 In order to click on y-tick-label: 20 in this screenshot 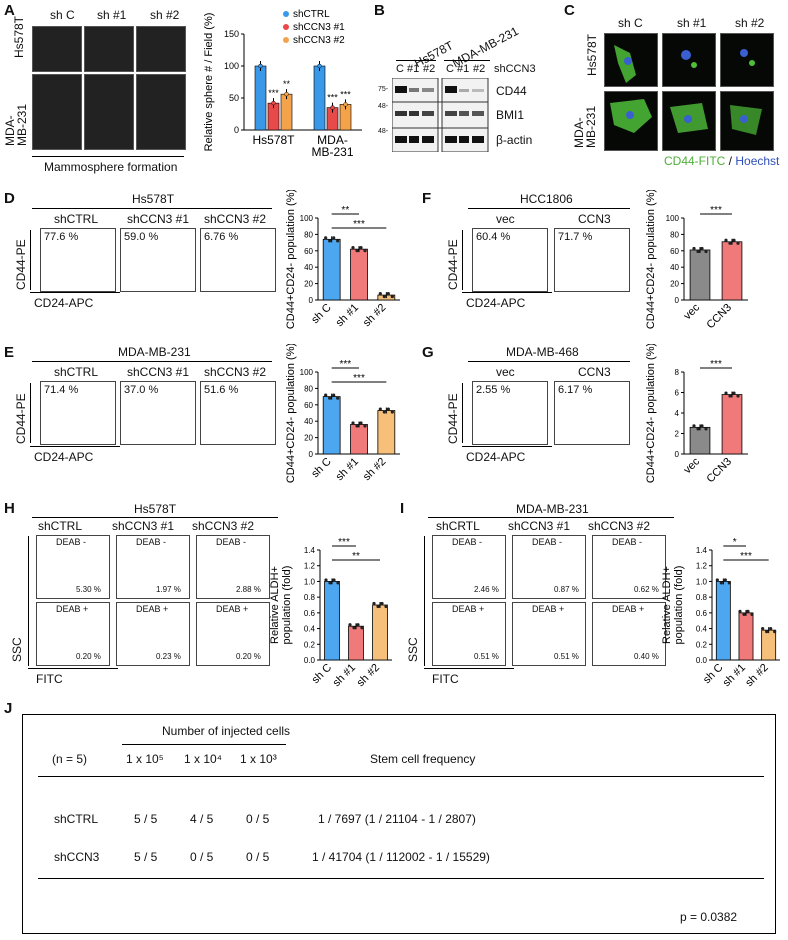, I will do `click(308, 284)`.